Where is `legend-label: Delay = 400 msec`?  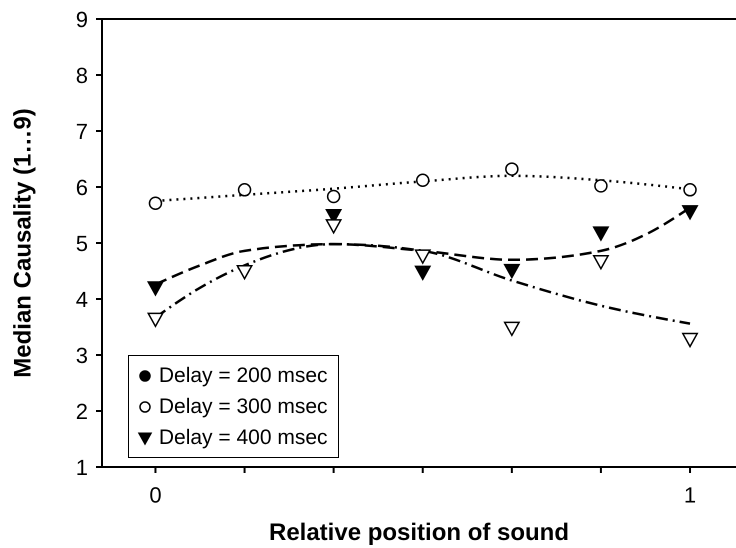 legend-label: Delay = 400 msec is located at coordinates (243, 438).